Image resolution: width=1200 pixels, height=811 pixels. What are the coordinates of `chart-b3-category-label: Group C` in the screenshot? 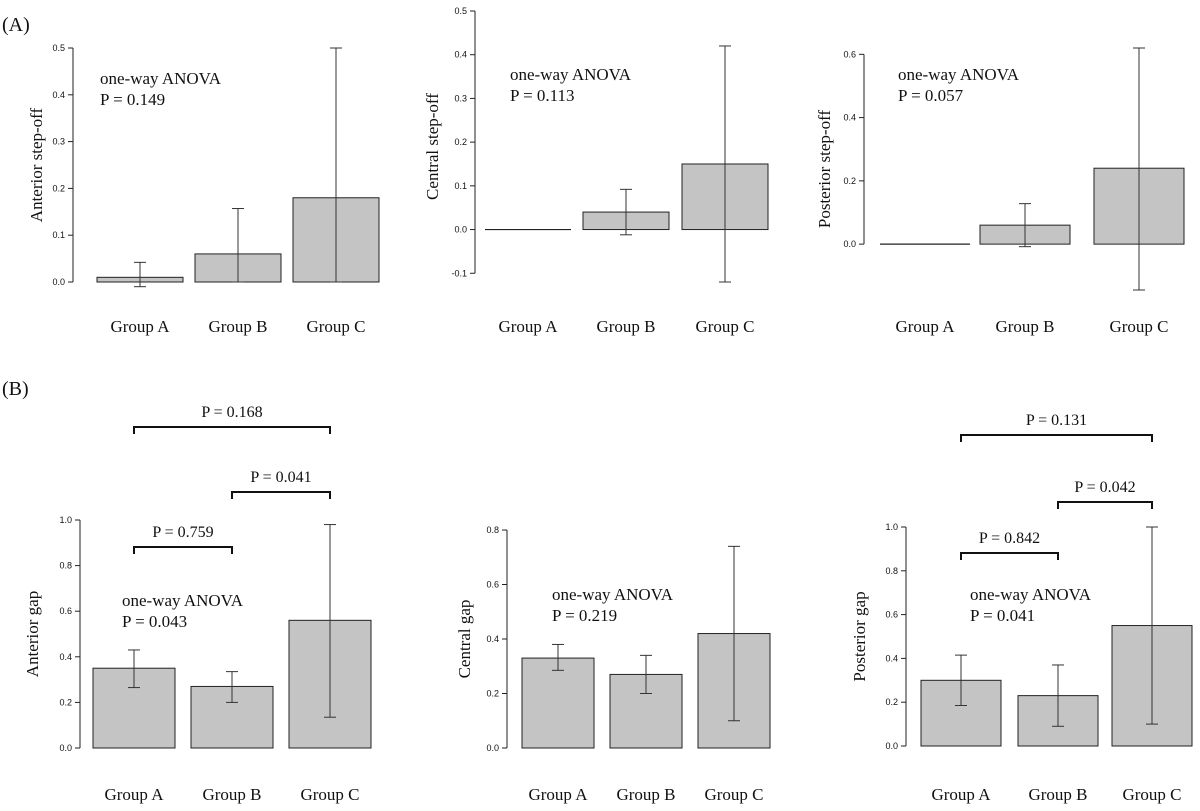 It's located at (1151, 794).